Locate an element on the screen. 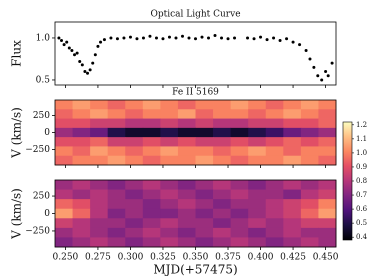 This screenshot has width=374, height=280. x-tick-label: 0.425 is located at coordinates (293, 258).